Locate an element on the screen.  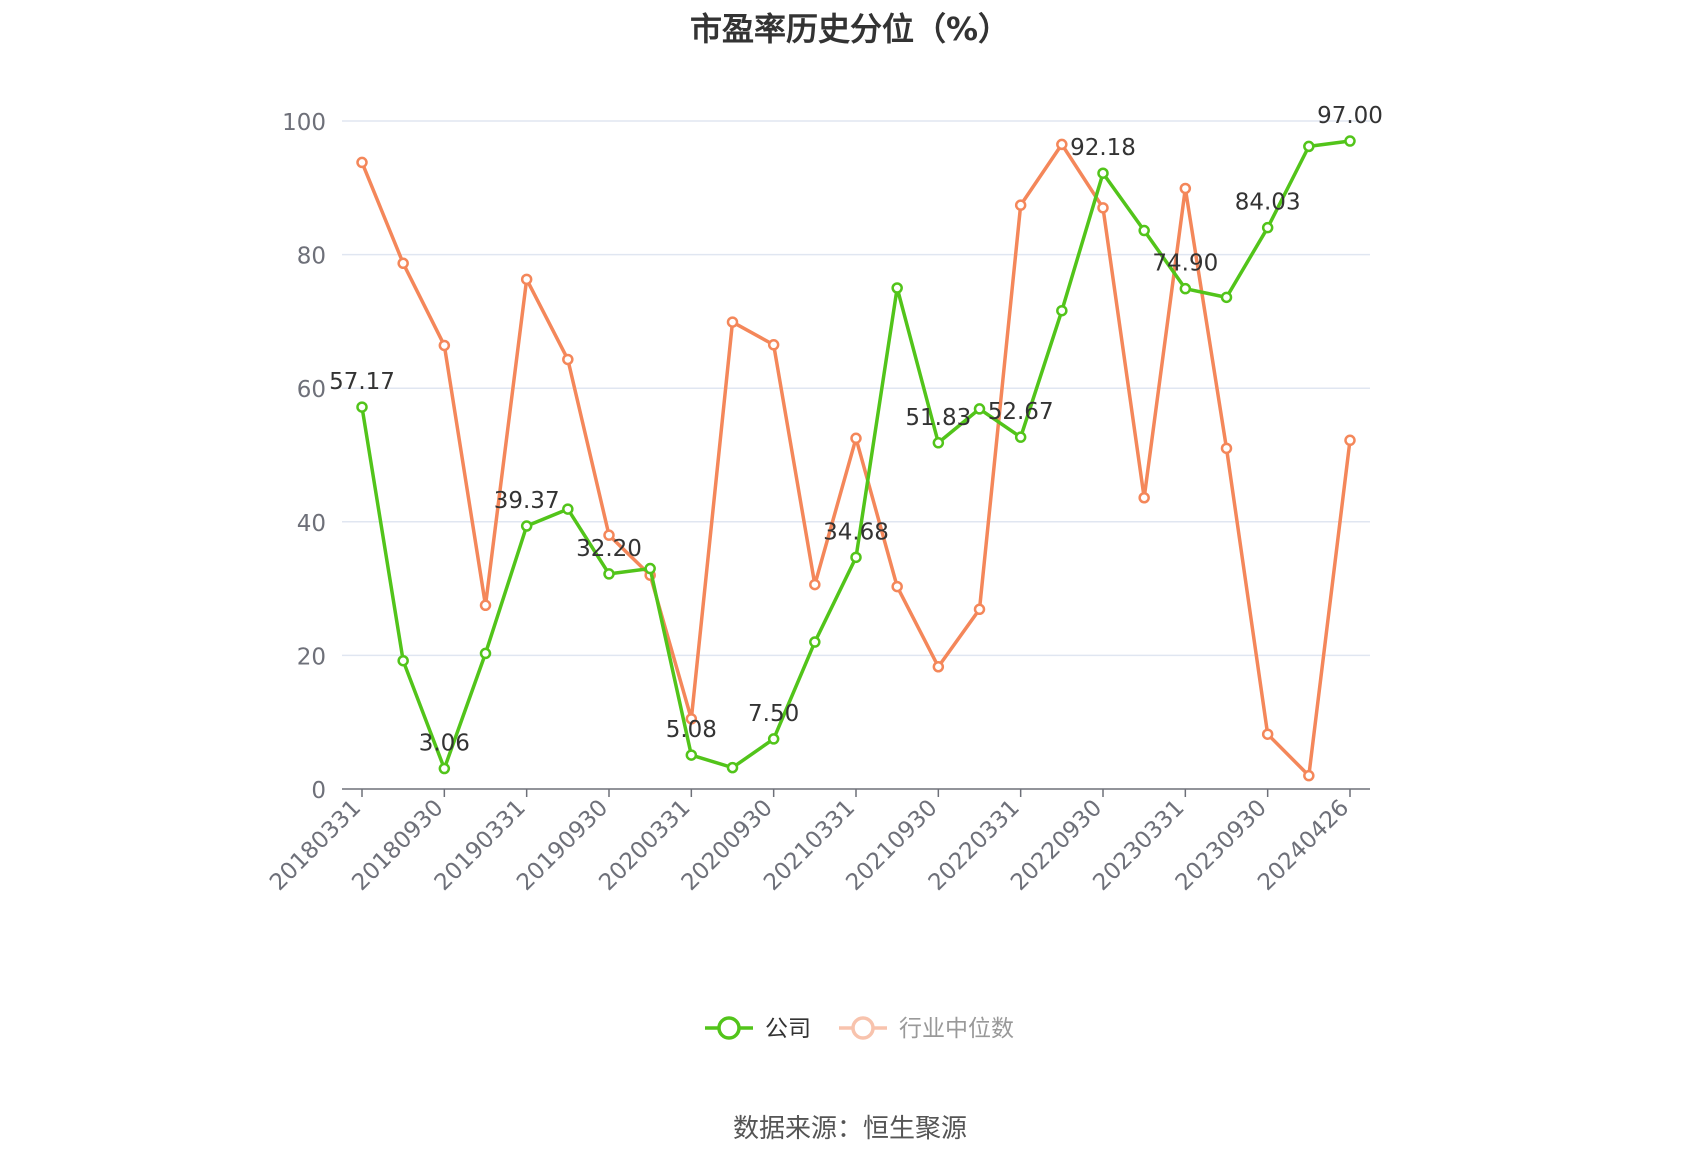
data-label: 74.90 is located at coordinates (1185, 264).